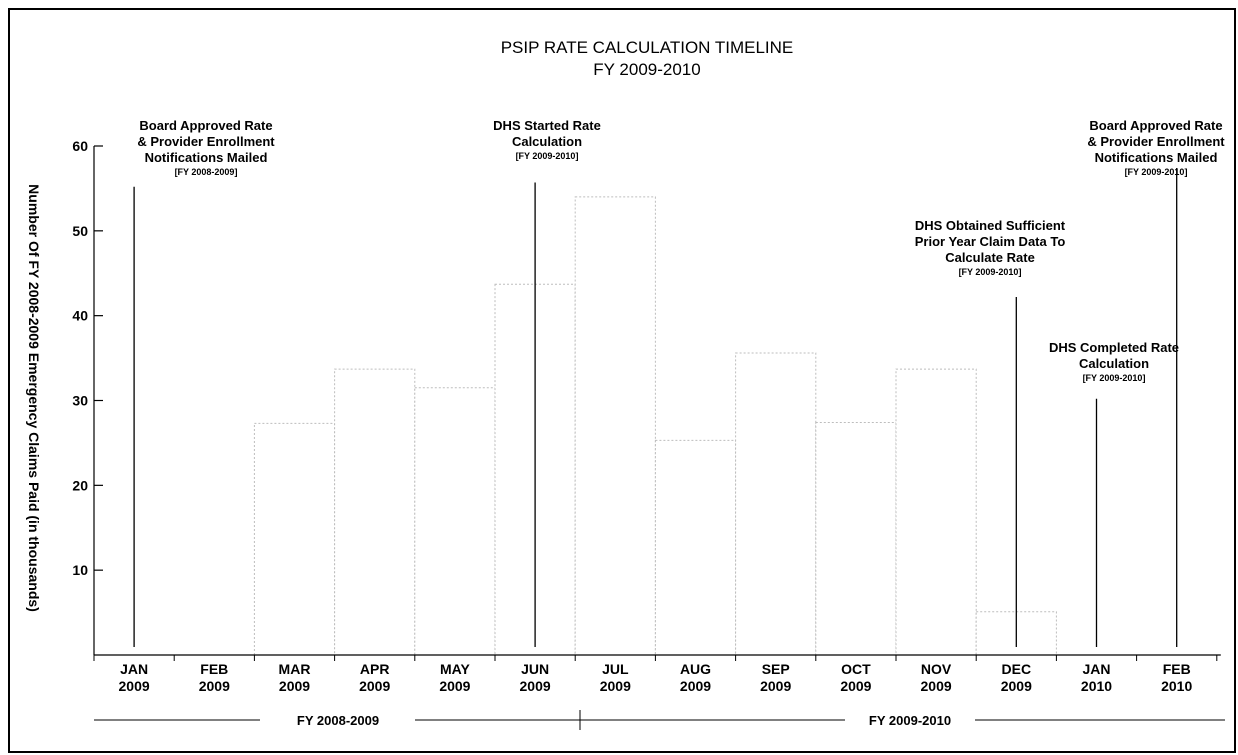  I want to click on chart-title: PSIP RATE CALCULATION TIMELINE, so click(647, 47).